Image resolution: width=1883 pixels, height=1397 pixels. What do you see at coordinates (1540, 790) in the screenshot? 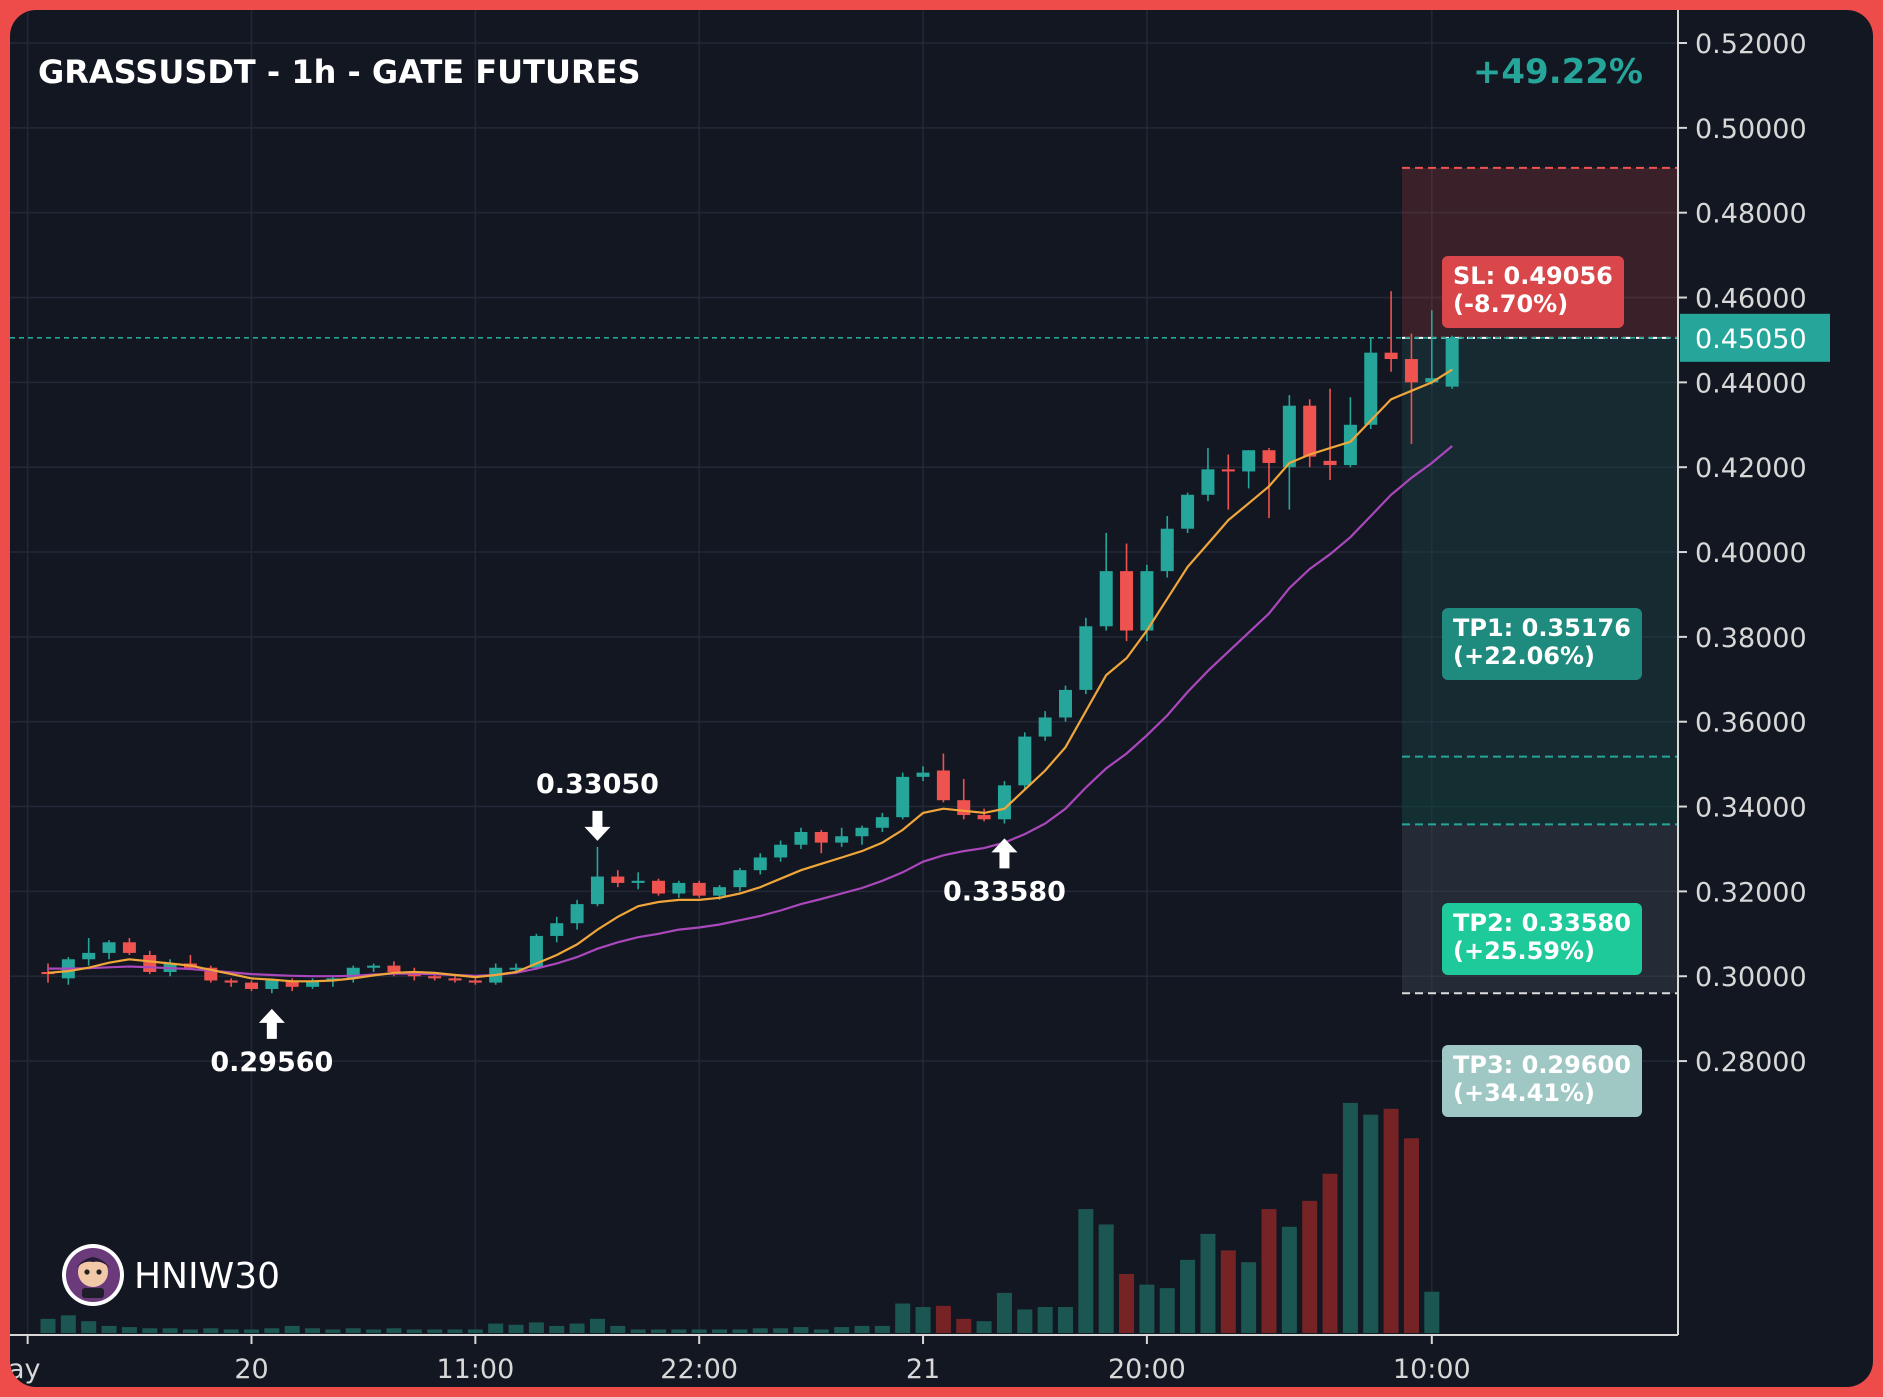
I see `tp2-zone` at bounding box center [1540, 790].